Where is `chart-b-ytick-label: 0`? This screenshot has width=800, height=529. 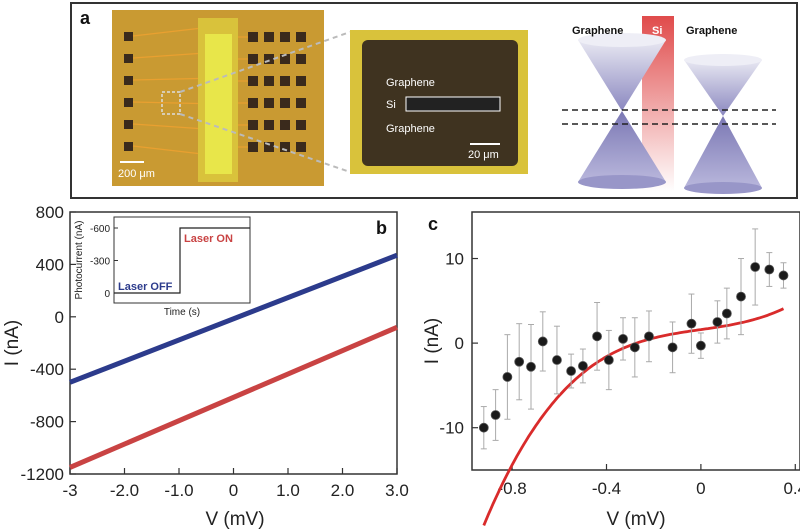
chart-b-ytick-label: 0 is located at coordinates (59, 317).